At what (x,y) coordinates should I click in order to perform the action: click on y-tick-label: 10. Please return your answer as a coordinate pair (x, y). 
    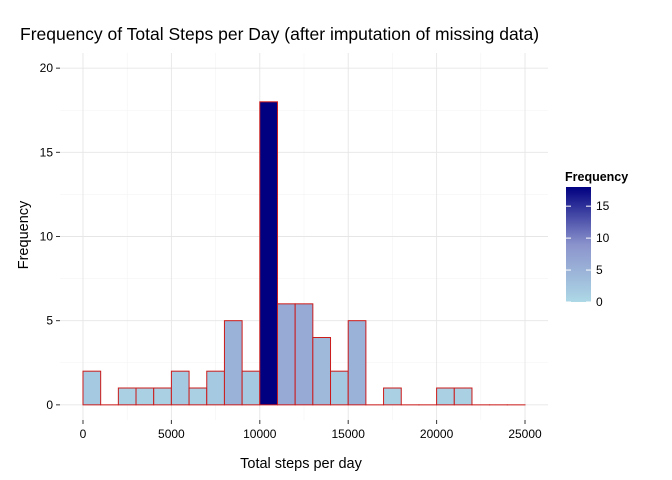
    Looking at the image, I should click on (47, 237).